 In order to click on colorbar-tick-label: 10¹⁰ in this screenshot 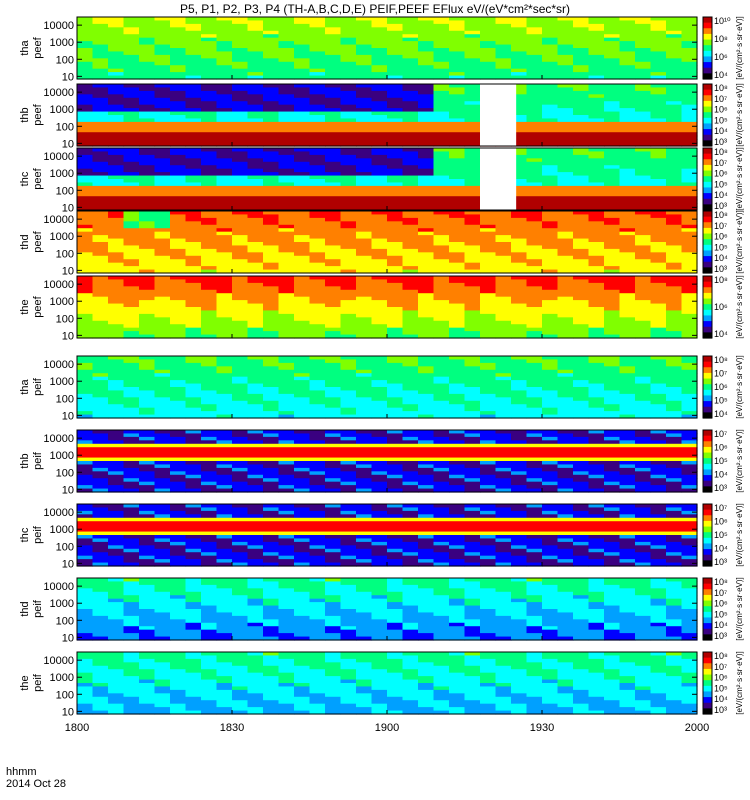, I will do `click(722, 21)`.